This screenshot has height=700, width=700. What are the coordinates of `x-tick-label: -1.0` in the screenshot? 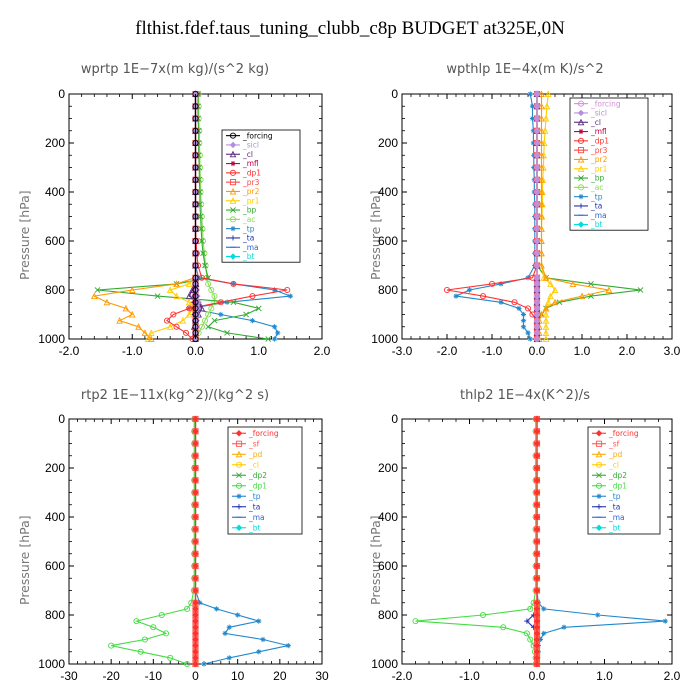 It's located at (469, 676).